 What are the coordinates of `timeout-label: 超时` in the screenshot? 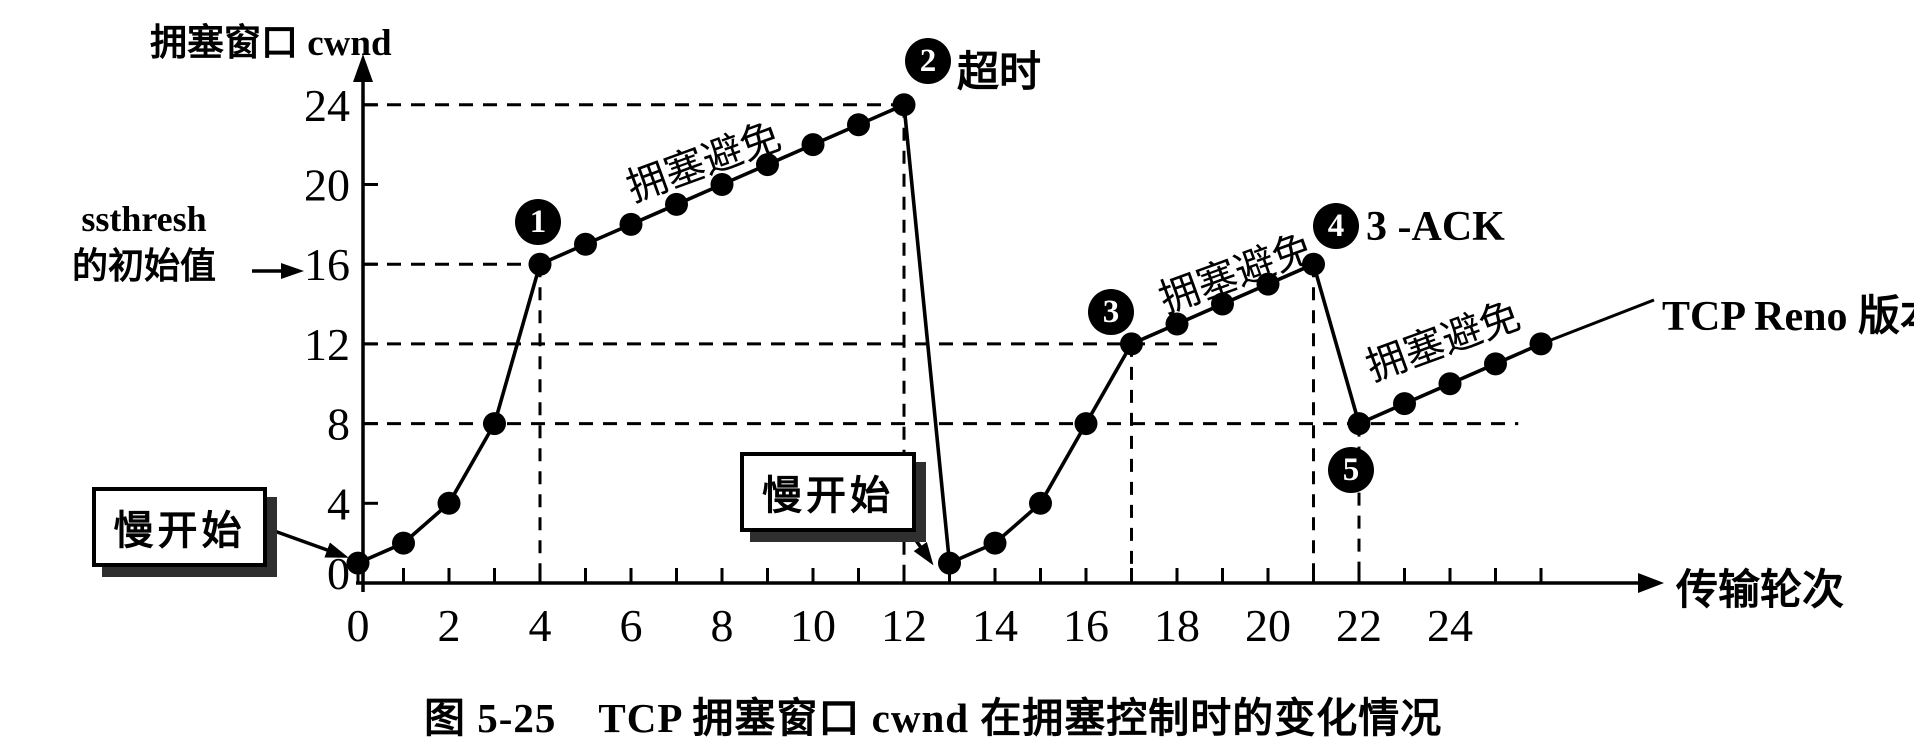 It's located at (999, 73).